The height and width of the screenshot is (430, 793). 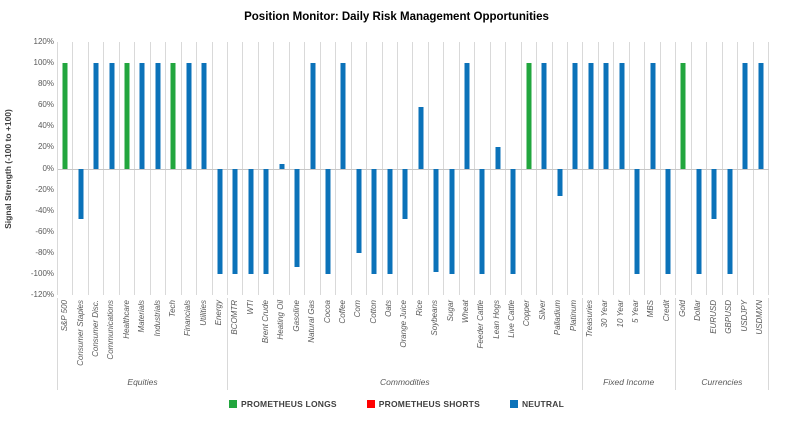 I want to click on category-label: Consumer Staples, so click(x=80, y=333).